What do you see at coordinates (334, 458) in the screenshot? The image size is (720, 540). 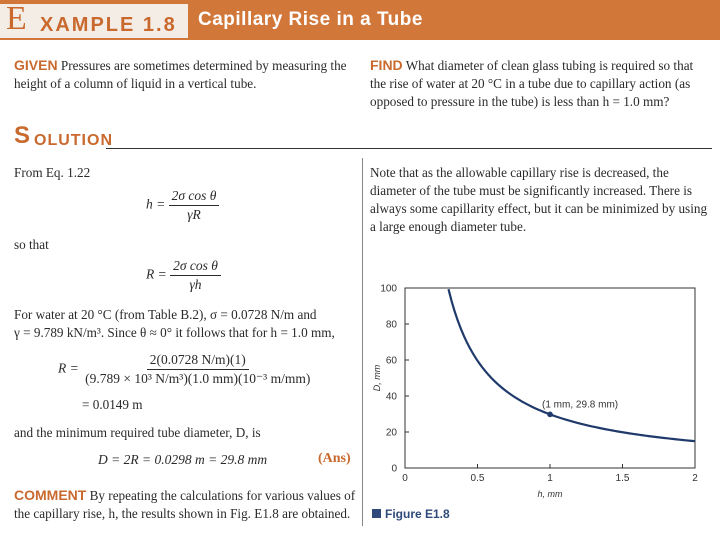 I see `answer-tag: (Ans)` at bounding box center [334, 458].